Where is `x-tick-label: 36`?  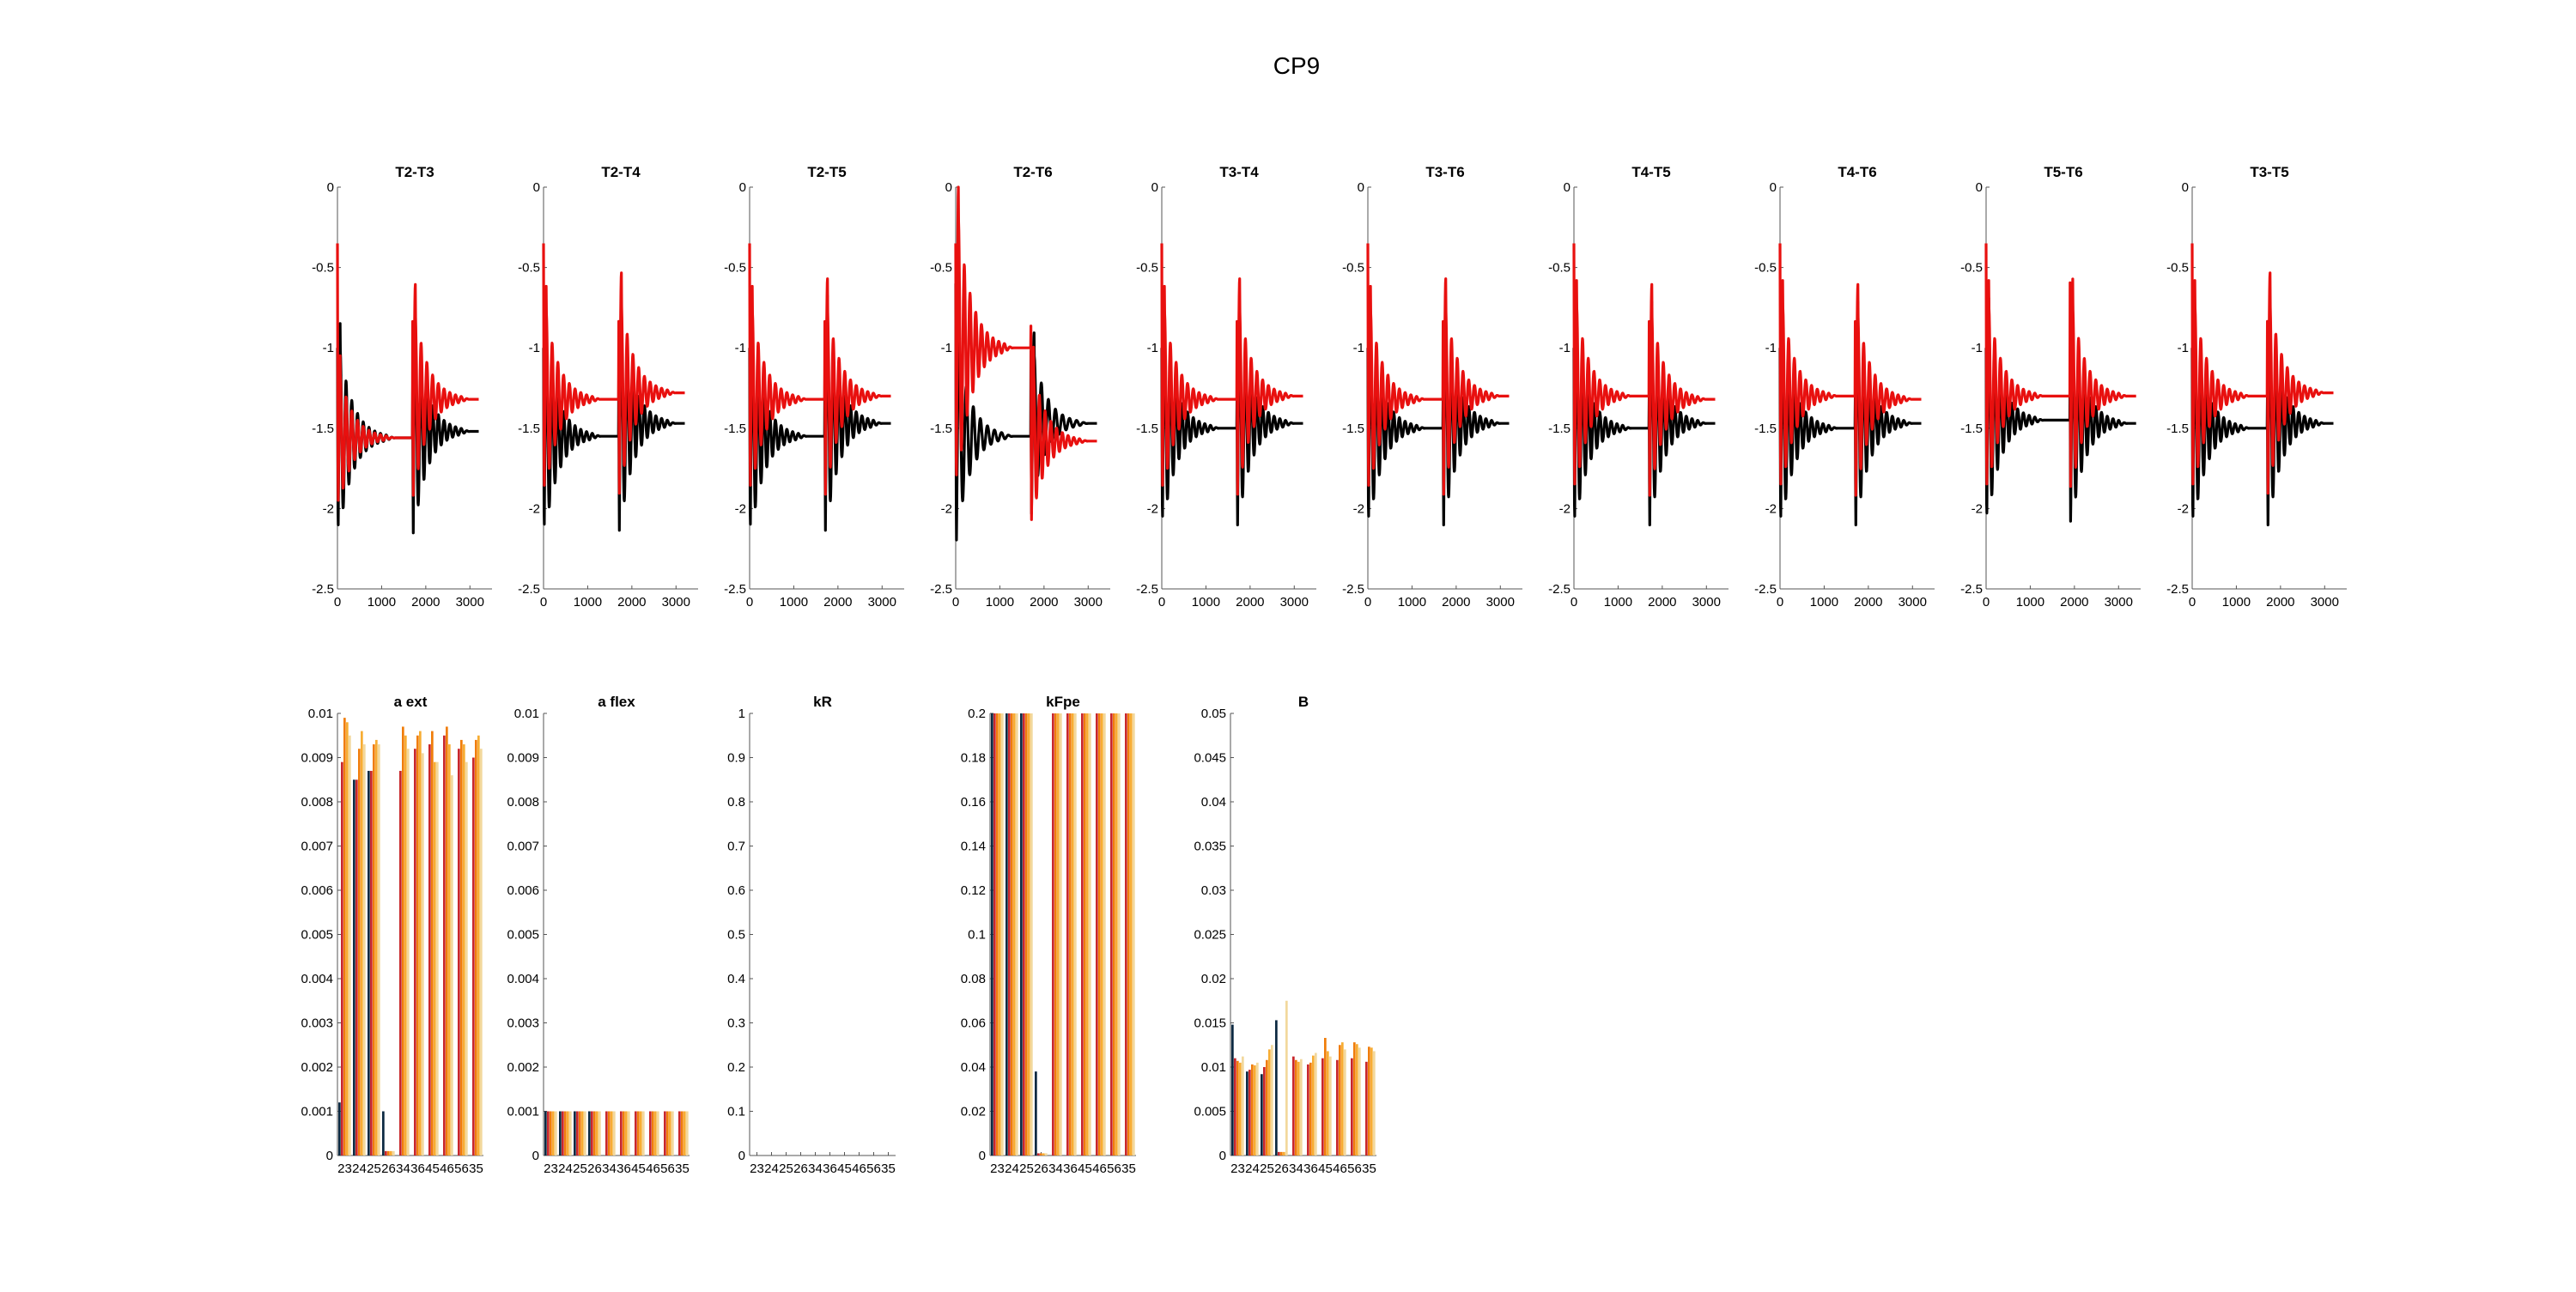 x-tick-label: 36 is located at coordinates (830, 1169).